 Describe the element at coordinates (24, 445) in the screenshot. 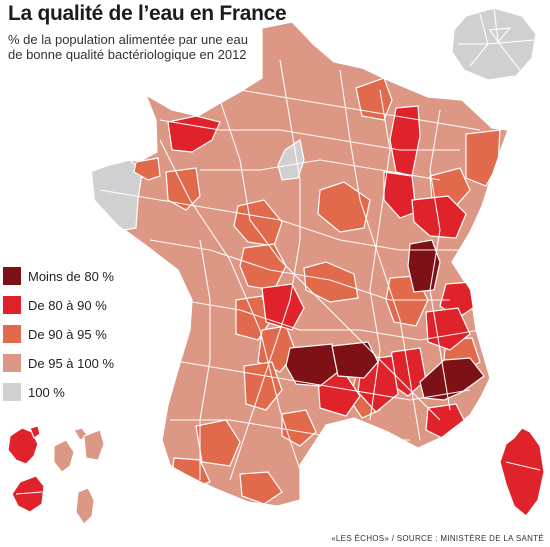

I see `overseas-guadeloupe` at that location.